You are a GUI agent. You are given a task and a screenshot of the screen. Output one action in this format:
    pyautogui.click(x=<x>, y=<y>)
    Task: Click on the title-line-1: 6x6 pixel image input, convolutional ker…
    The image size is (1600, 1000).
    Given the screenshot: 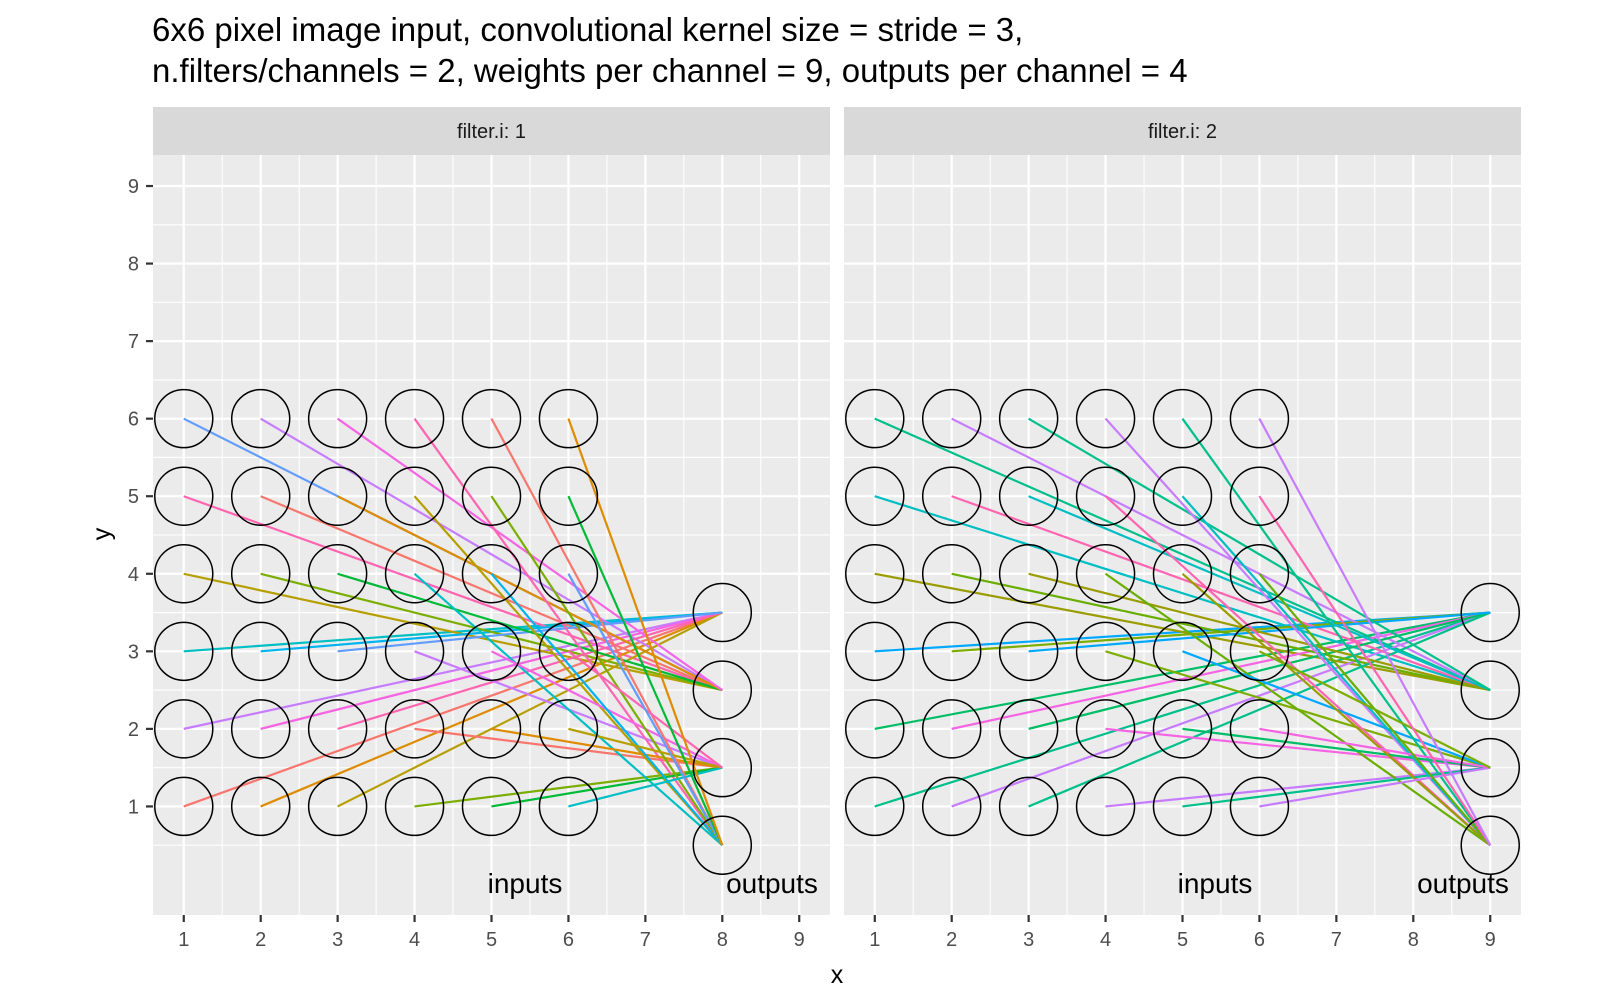 What is the action you would take?
    pyautogui.click(x=587, y=29)
    